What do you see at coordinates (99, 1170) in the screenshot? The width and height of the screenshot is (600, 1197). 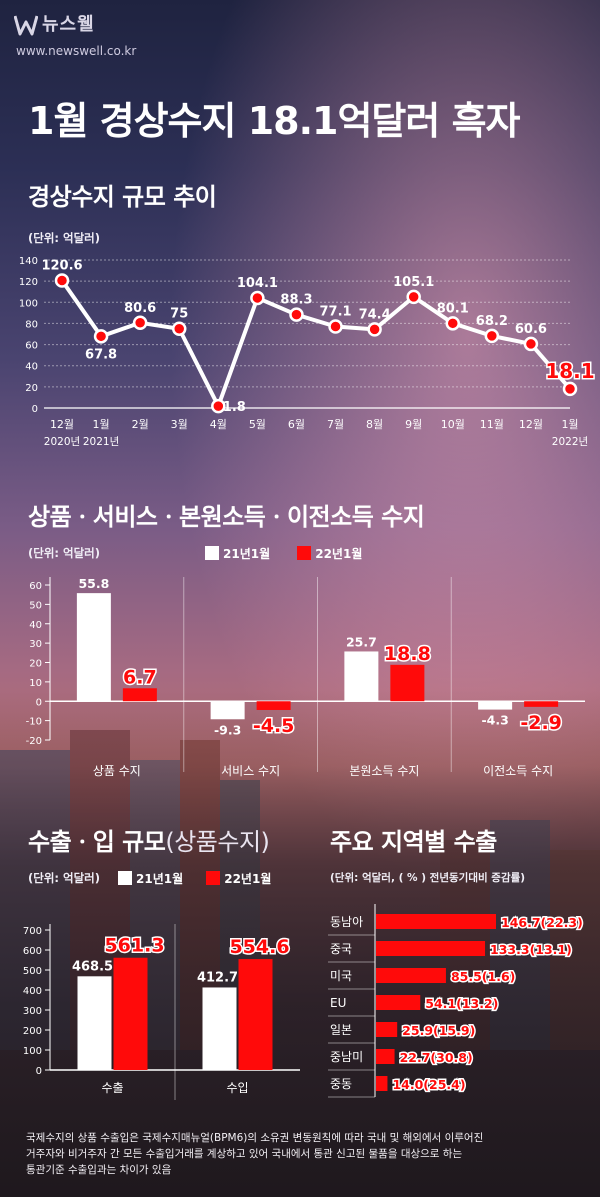 I see `footnote-line-3: 통관기준 수출입과는 차이가 있음` at bounding box center [99, 1170].